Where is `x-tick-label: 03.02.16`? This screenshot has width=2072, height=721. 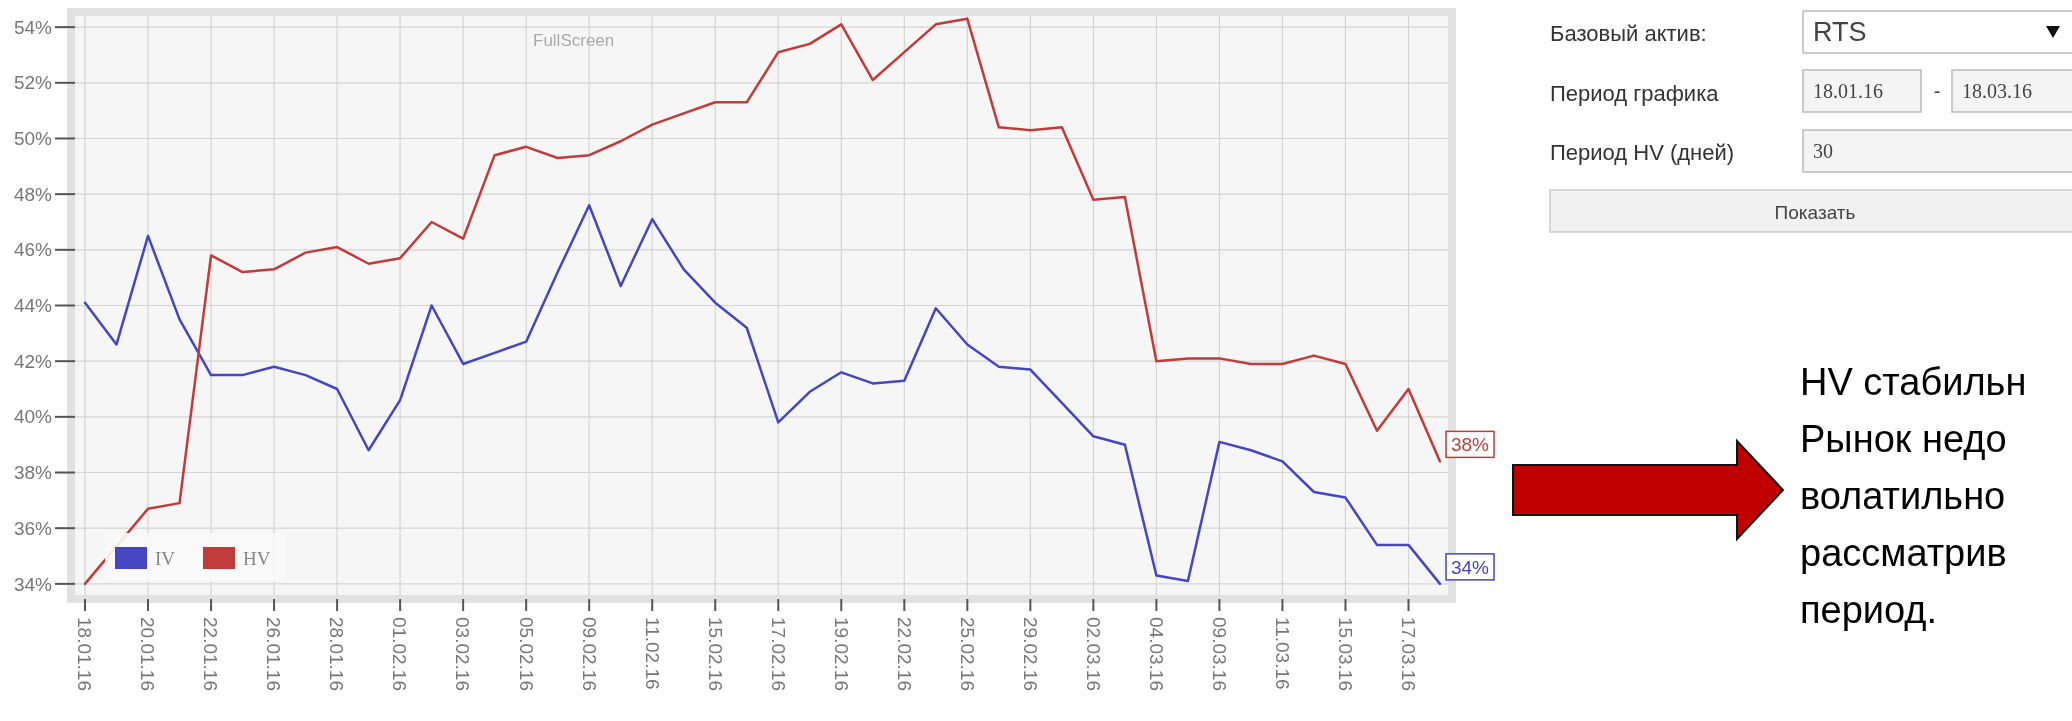 x-tick-label: 03.02.16 is located at coordinates (463, 654).